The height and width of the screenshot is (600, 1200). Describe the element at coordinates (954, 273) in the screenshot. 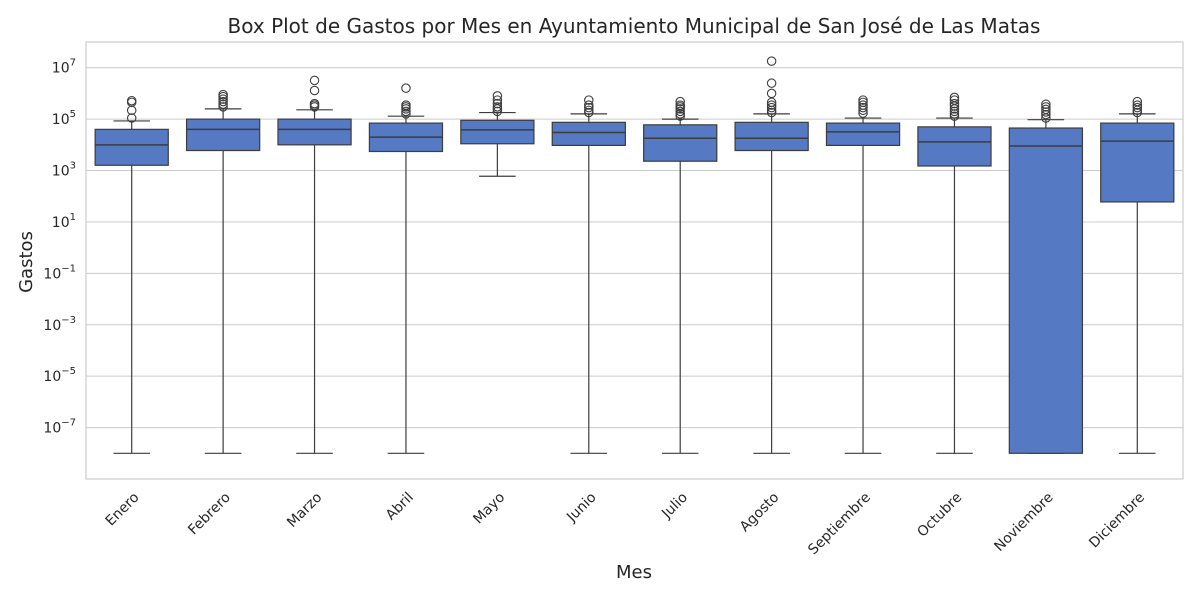

I see `box-octubre` at that location.